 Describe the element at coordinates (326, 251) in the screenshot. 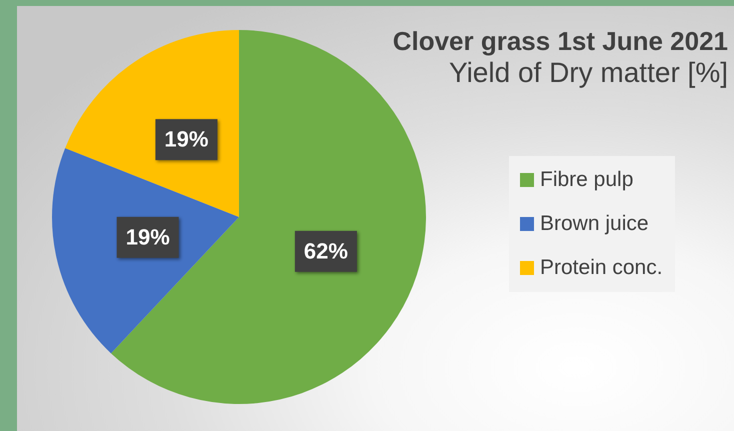

I see `data-label: 62%` at that location.